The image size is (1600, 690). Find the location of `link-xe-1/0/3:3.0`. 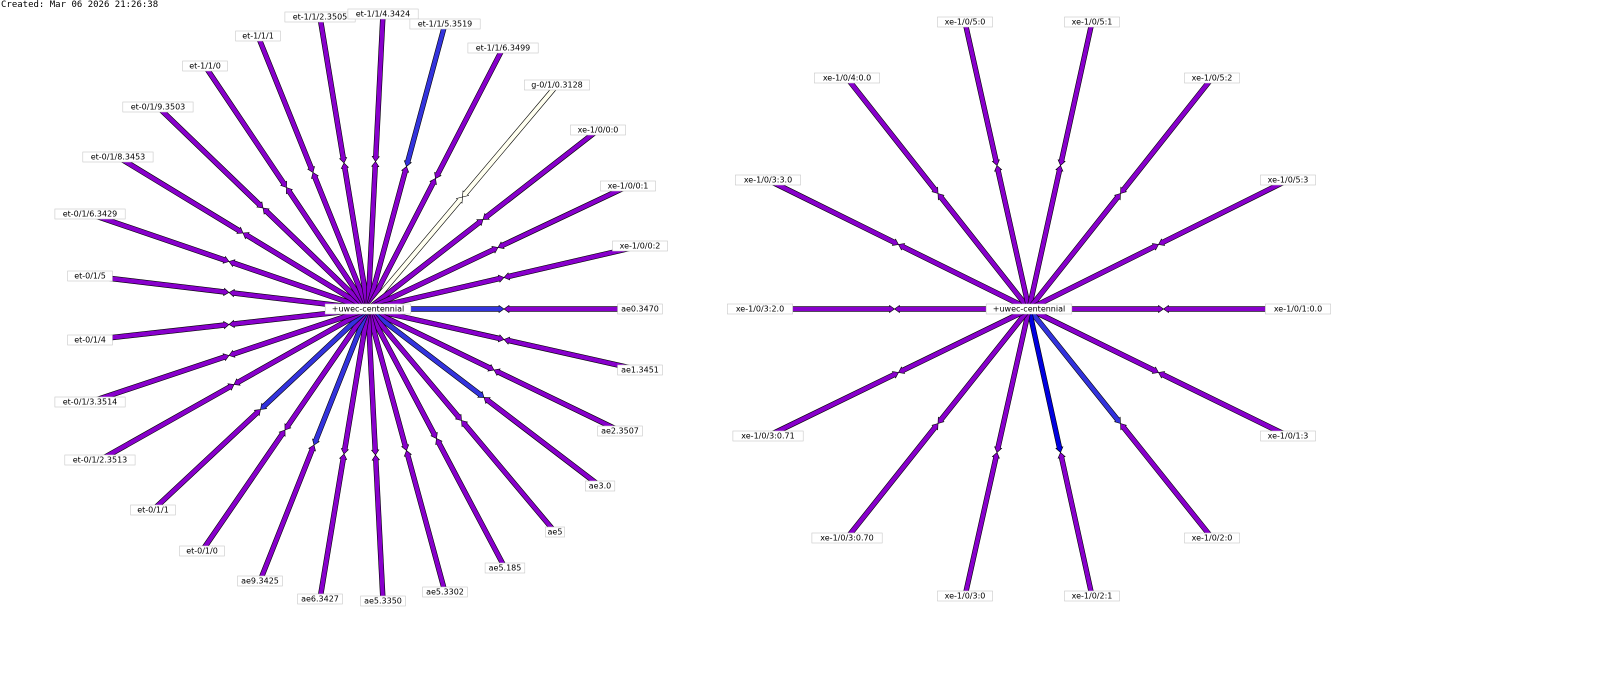

link-xe-1/0/3:3.0 is located at coordinates (898, 244).